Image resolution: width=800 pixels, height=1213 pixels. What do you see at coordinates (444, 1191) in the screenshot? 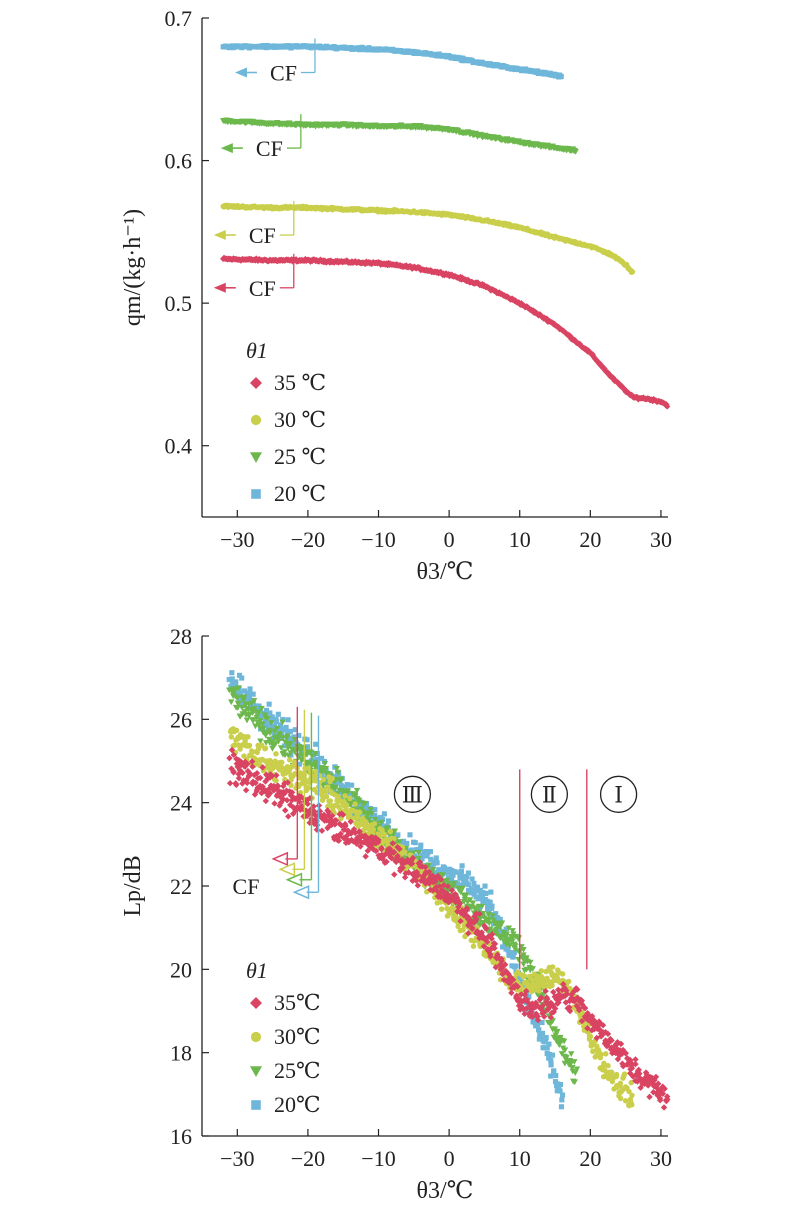
I see `x-axis-label: θ3/℃` at bounding box center [444, 1191].